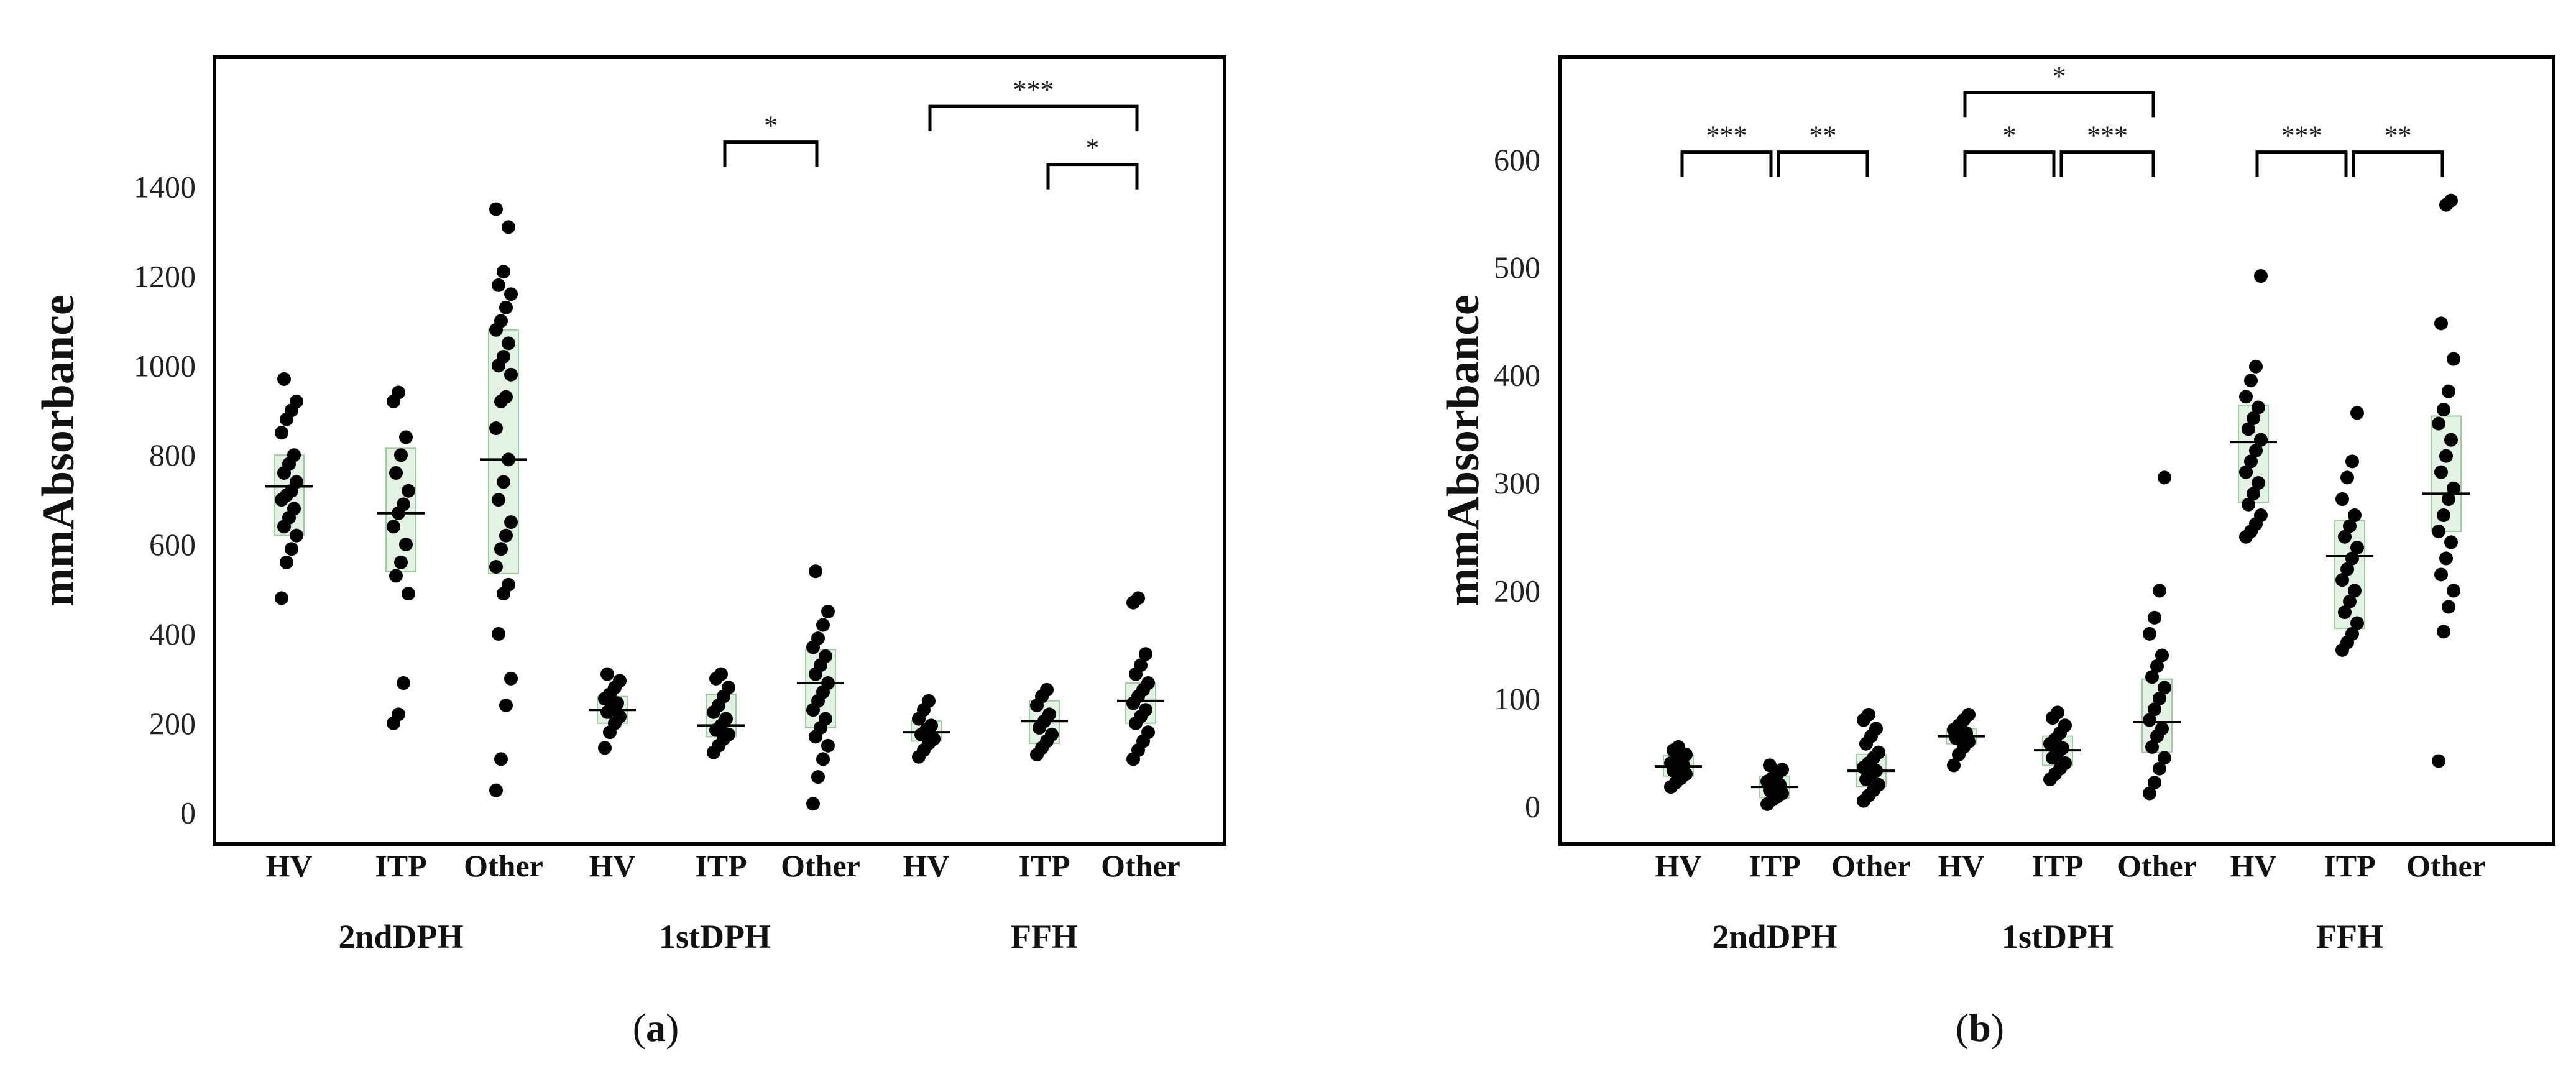 The image size is (2576, 1069). I want to click on y-tick-label: 1200, so click(165, 276).